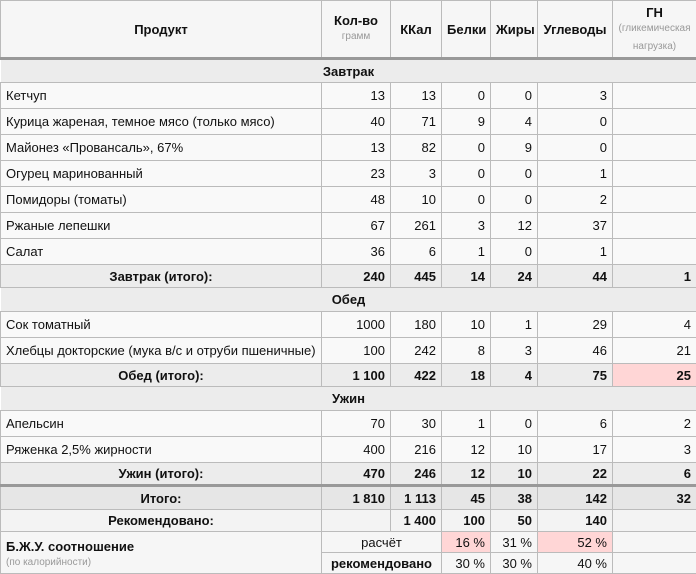 This screenshot has width=696, height=574. I want to click on protein-cell: 10, so click(466, 325).